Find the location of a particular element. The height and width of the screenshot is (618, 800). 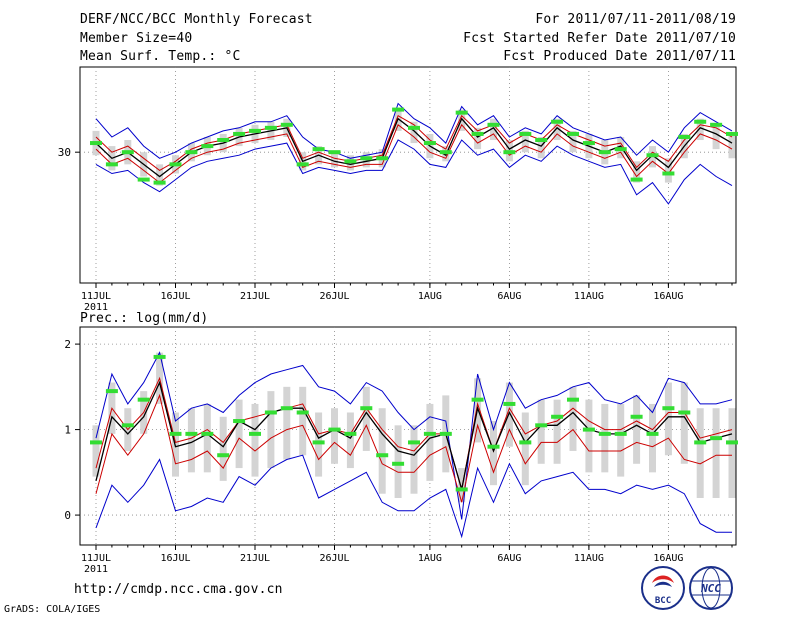

temp-x-tick-label: 16JUL is located at coordinates (175, 296).